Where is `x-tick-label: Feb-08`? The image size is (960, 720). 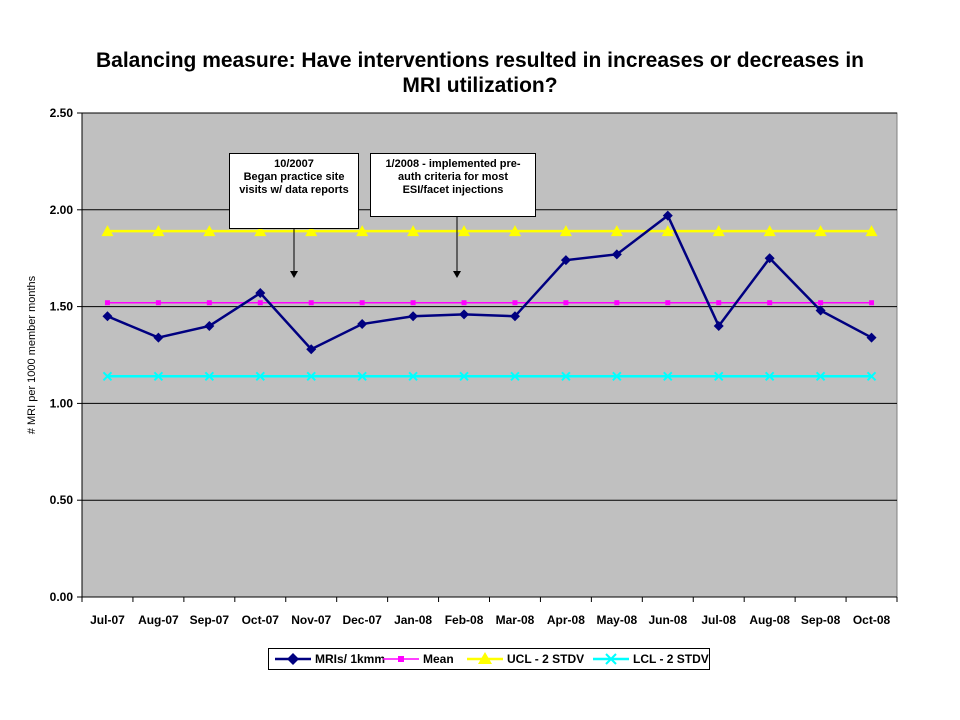
x-tick-label: Feb-08 is located at coordinates (464, 620).